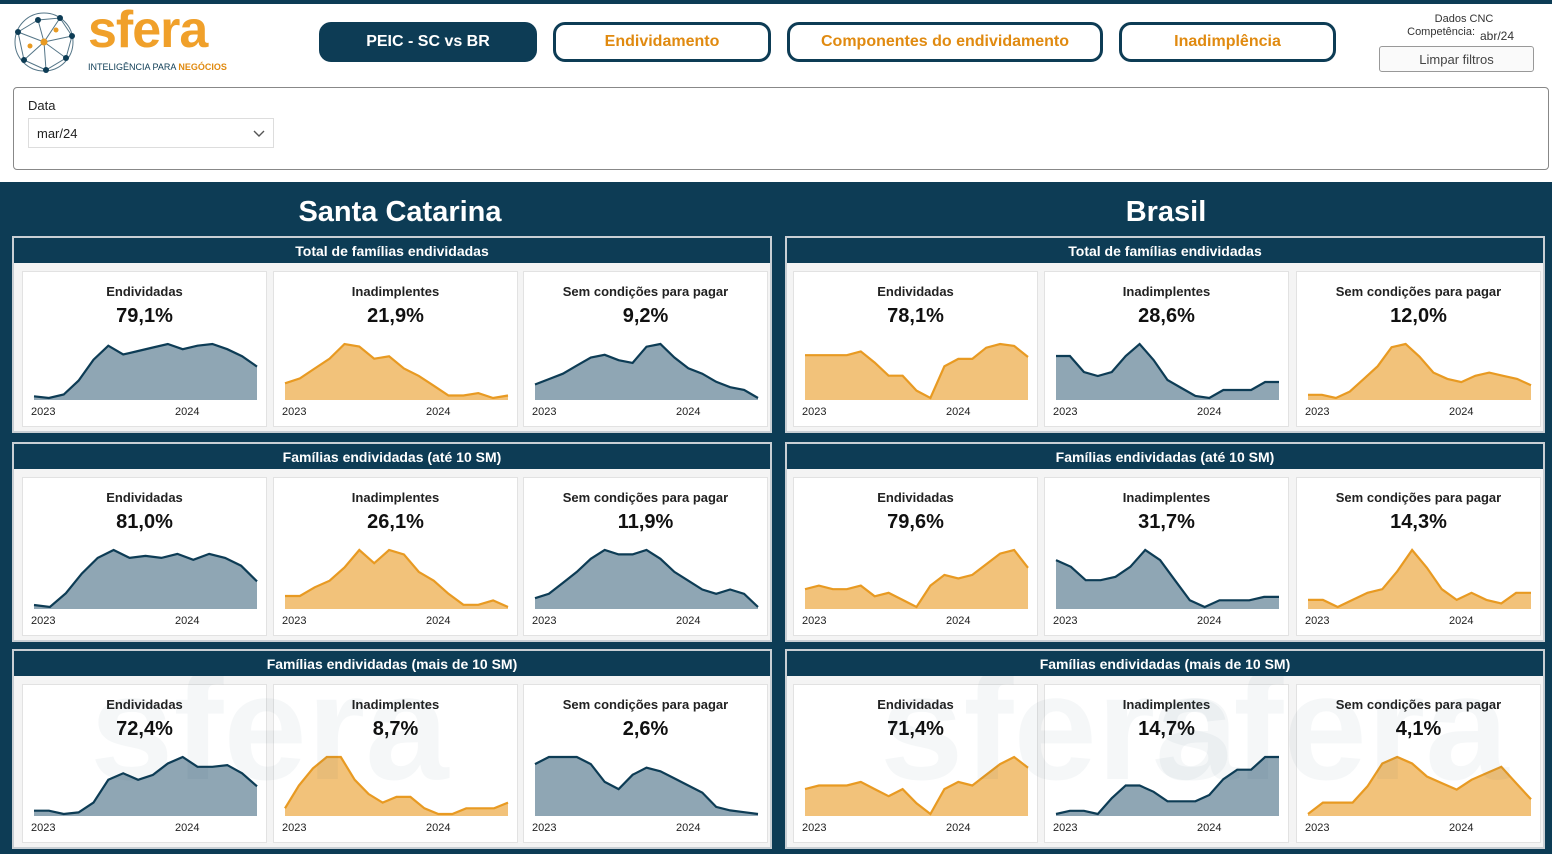  What do you see at coordinates (781, 128) in the screenshot?
I see `filter-panel: Data mar/24` at bounding box center [781, 128].